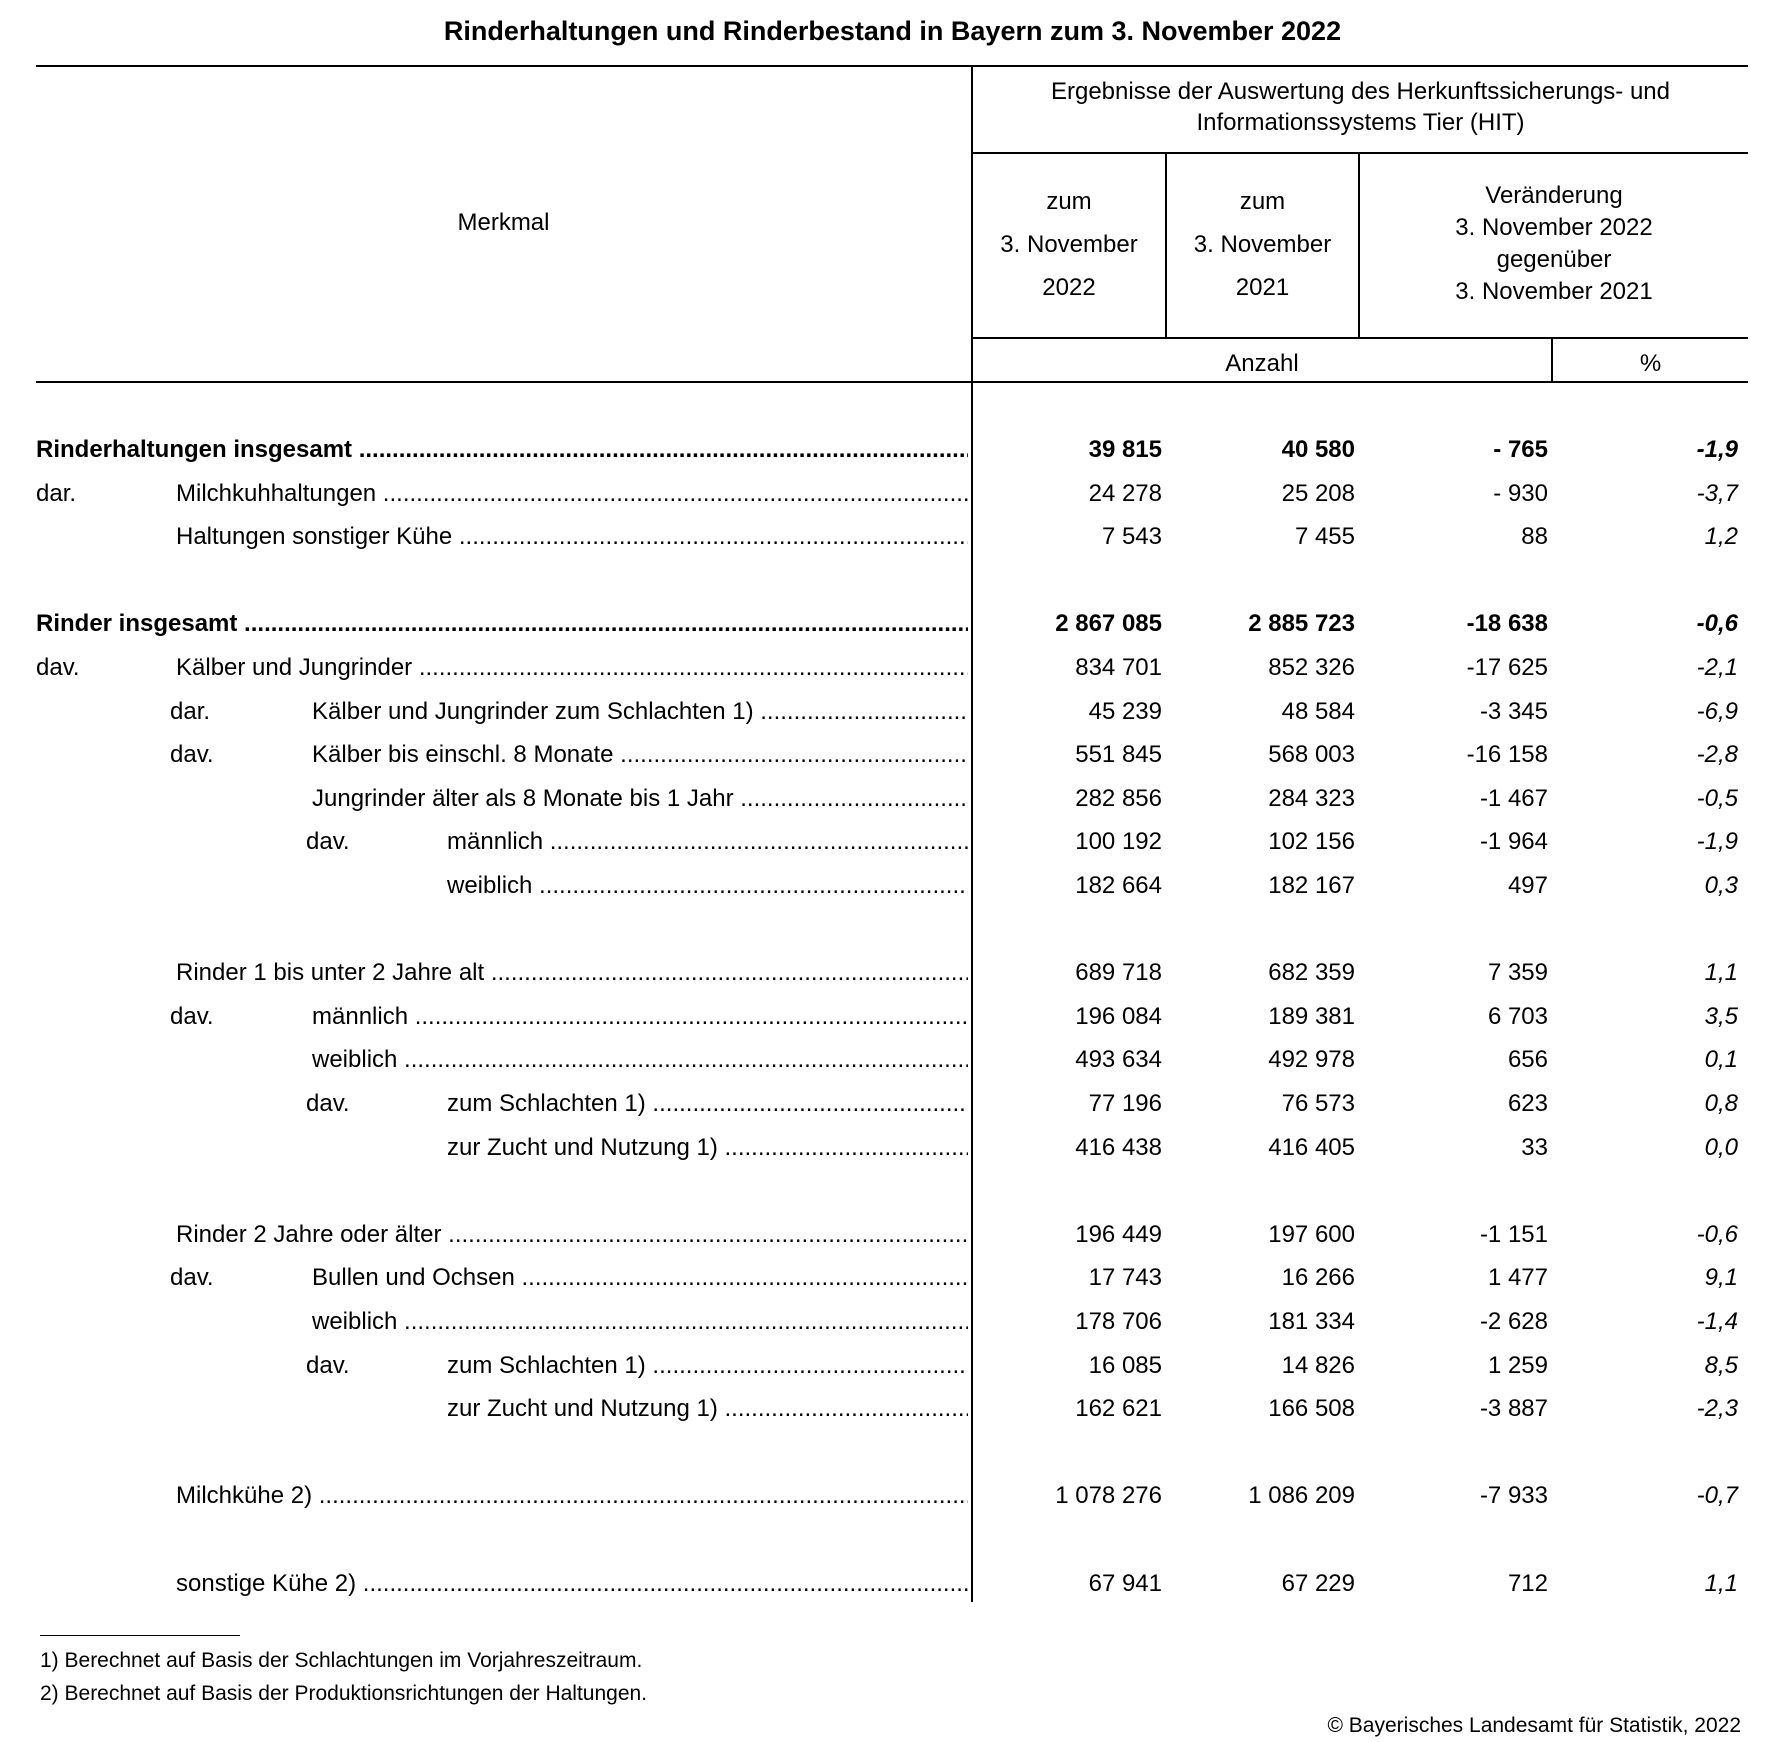  What do you see at coordinates (1318, 1583) in the screenshot?
I see `value-2021: 67 229` at bounding box center [1318, 1583].